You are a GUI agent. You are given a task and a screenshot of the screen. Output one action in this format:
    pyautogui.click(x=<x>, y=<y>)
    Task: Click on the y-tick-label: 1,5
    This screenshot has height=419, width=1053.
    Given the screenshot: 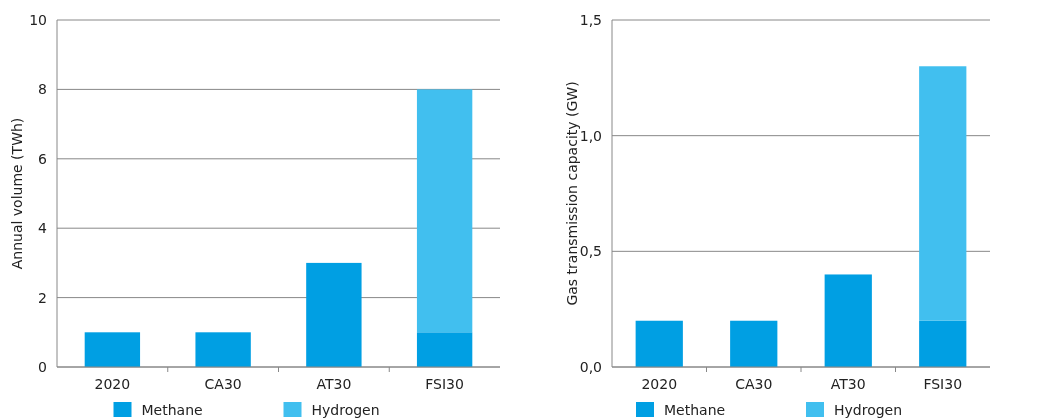 What is the action you would take?
    pyautogui.click(x=590, y=19)
    